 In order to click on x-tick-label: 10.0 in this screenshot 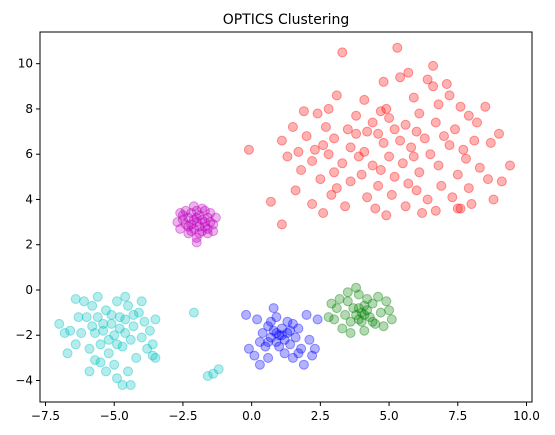, I will do `click(526, 416)`.